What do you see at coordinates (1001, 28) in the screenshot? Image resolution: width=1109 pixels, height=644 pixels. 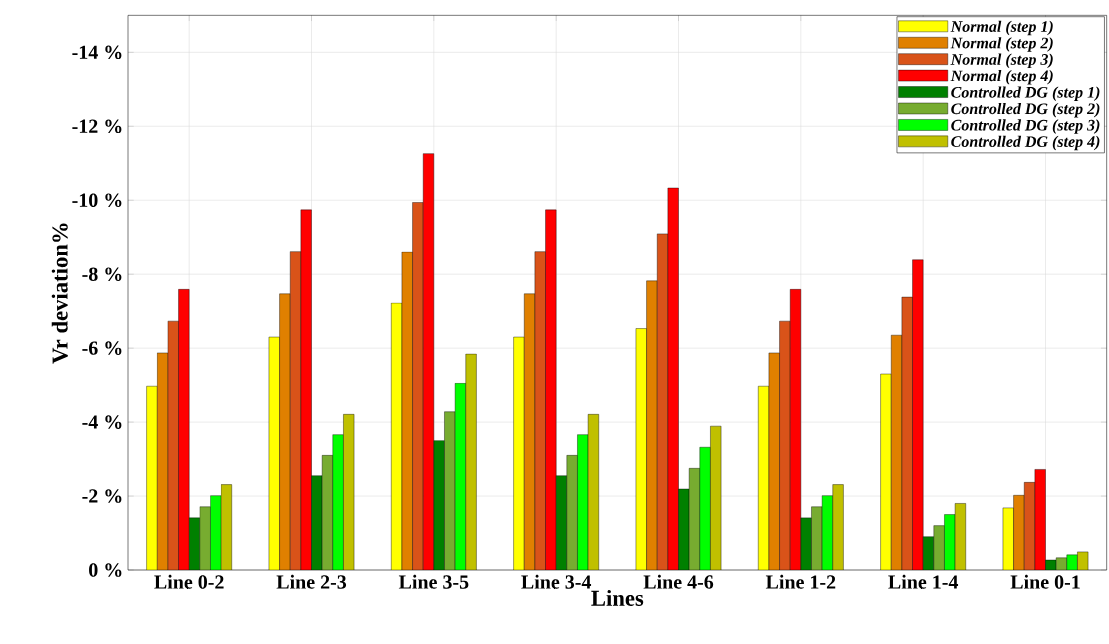 I see `legend-label: Normal (step 1)` at bounding box center [1001, 28].